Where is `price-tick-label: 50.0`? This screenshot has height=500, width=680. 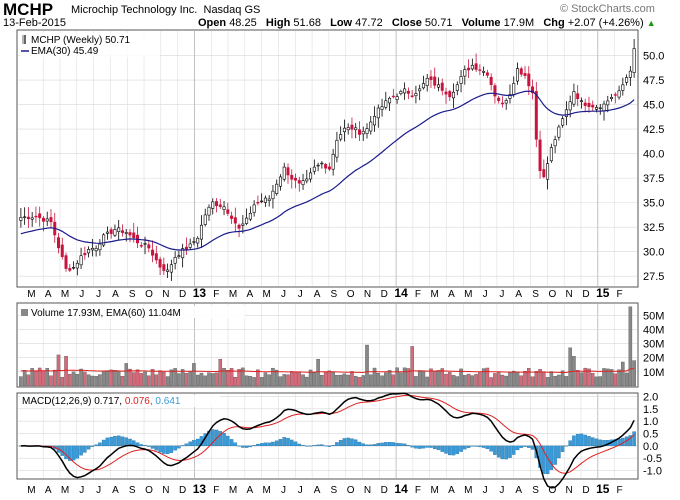 price-tick-label: 50.0 is located at coordinates (653, 57).